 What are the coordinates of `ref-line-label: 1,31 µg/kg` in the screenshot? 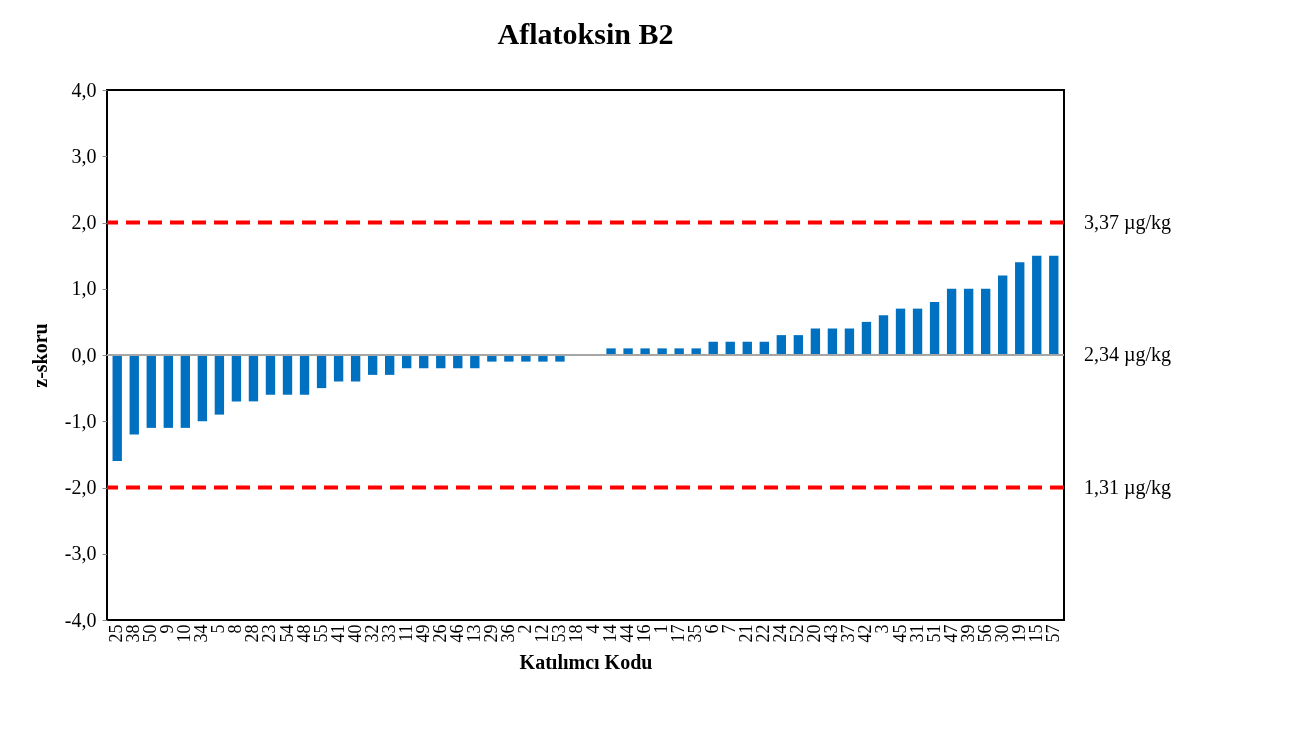 It's located at (1128, 487).